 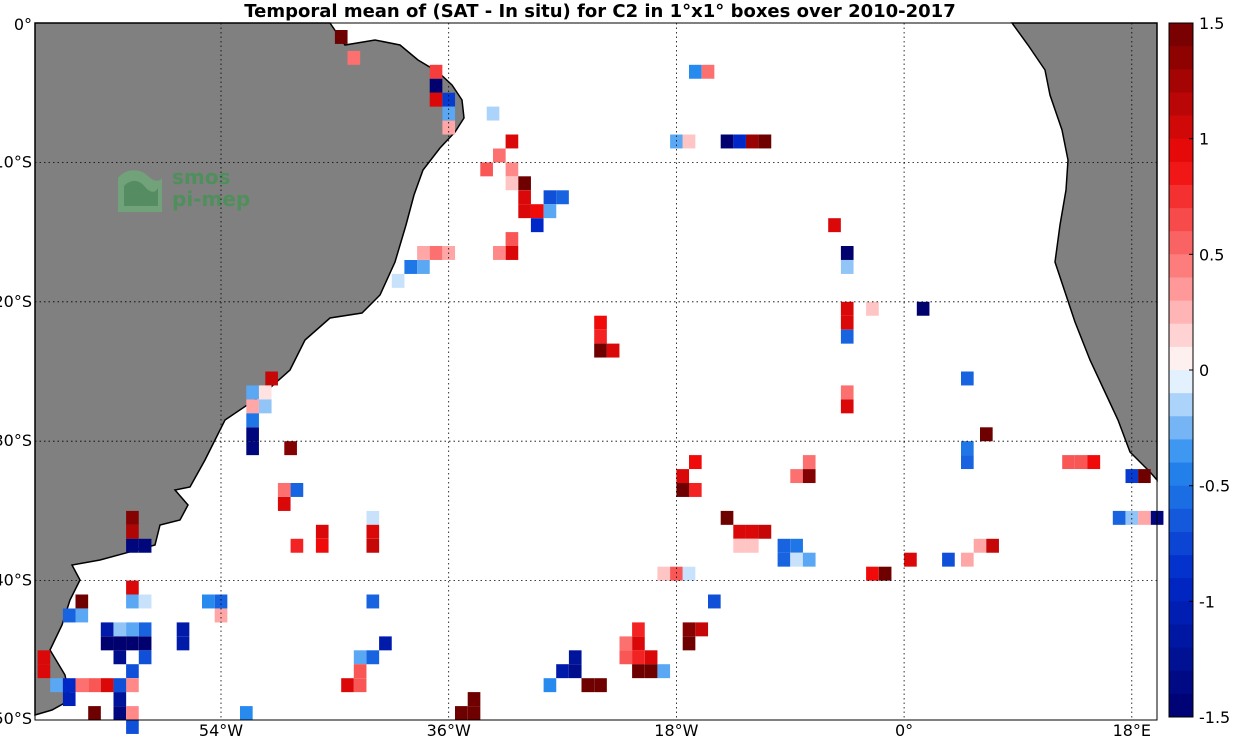 I want to click on smos-pi-mep-watermark: smos pi-mep, so click(x=184, y=188).